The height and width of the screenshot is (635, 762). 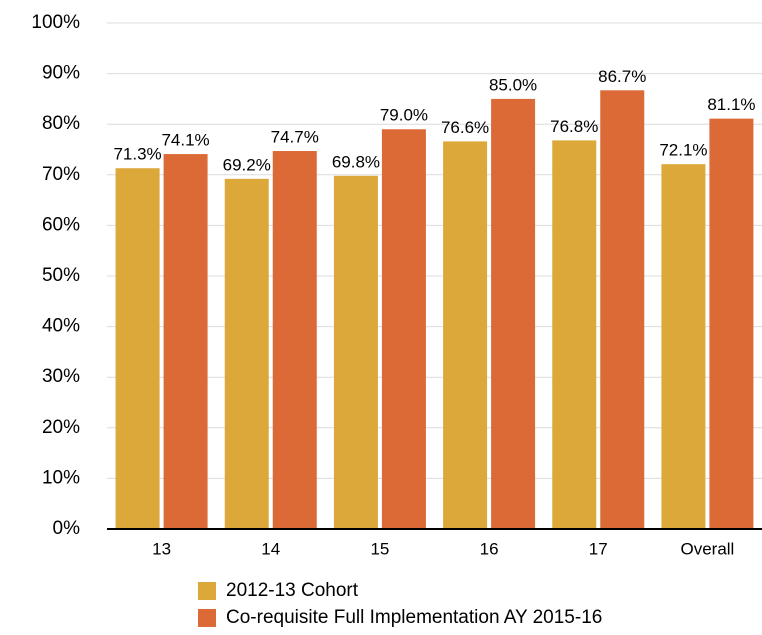 I want to click on value-label: 69.2%, so click(x=247, y=164).